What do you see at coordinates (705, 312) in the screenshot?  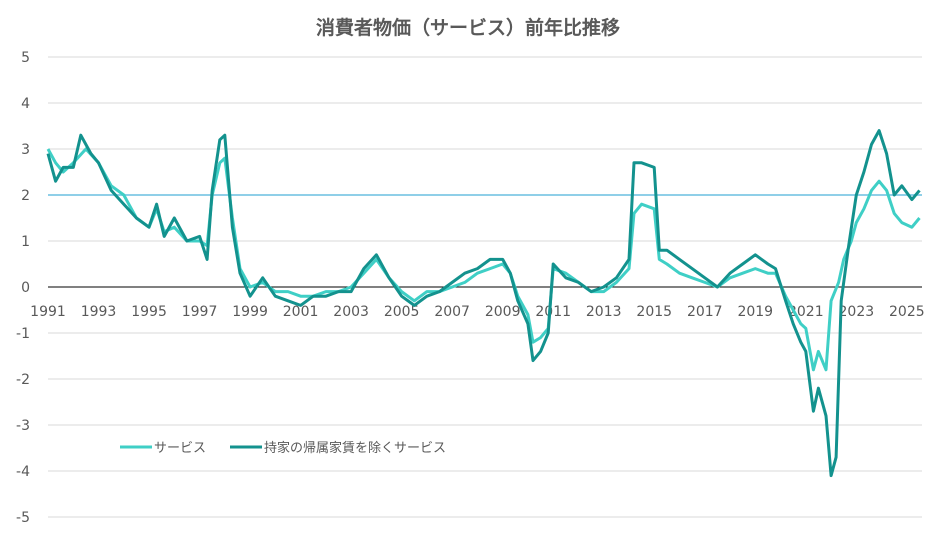 I see `x-tick-label: 2017` at bounding box center [705, 312].